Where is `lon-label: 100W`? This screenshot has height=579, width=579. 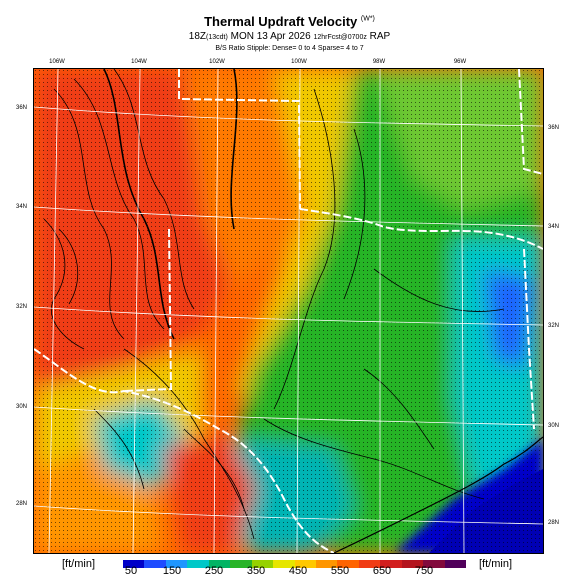
lon-label: 100W is located at coordinates (299, 62).